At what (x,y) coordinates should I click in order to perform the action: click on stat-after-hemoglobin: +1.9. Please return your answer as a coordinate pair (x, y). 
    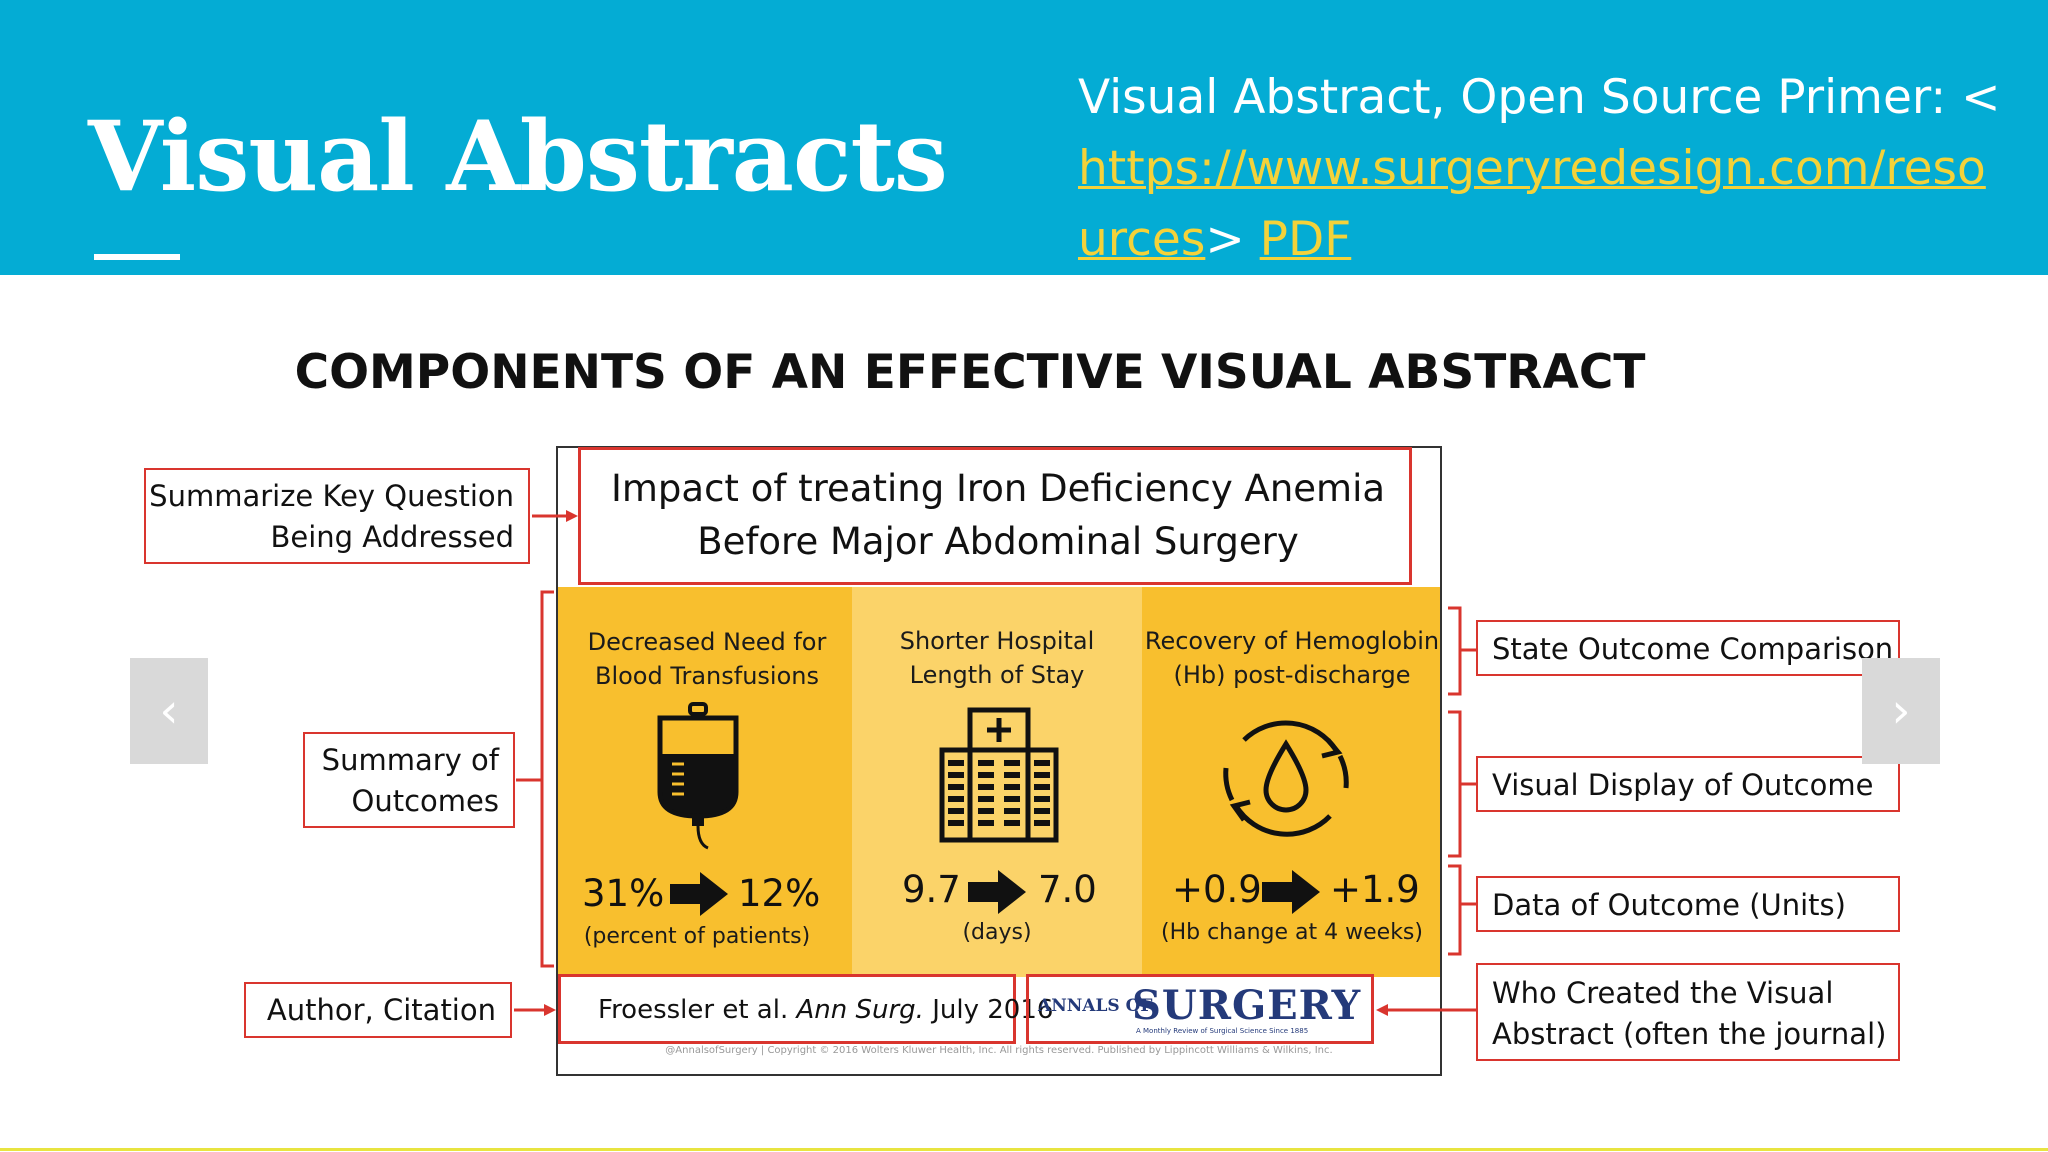
    Looking at the image, I should click on (1375, 889).